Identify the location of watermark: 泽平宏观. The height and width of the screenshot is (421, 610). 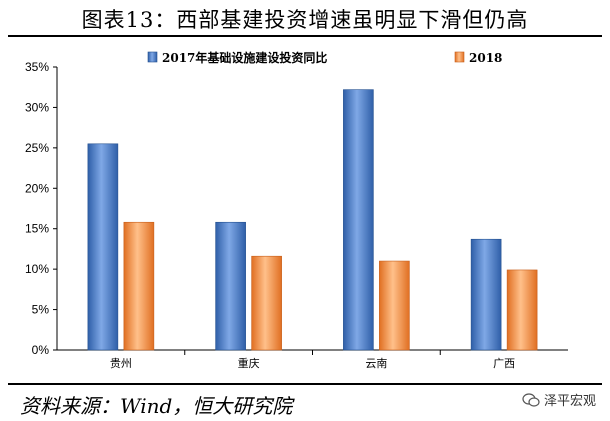
(559, 399).